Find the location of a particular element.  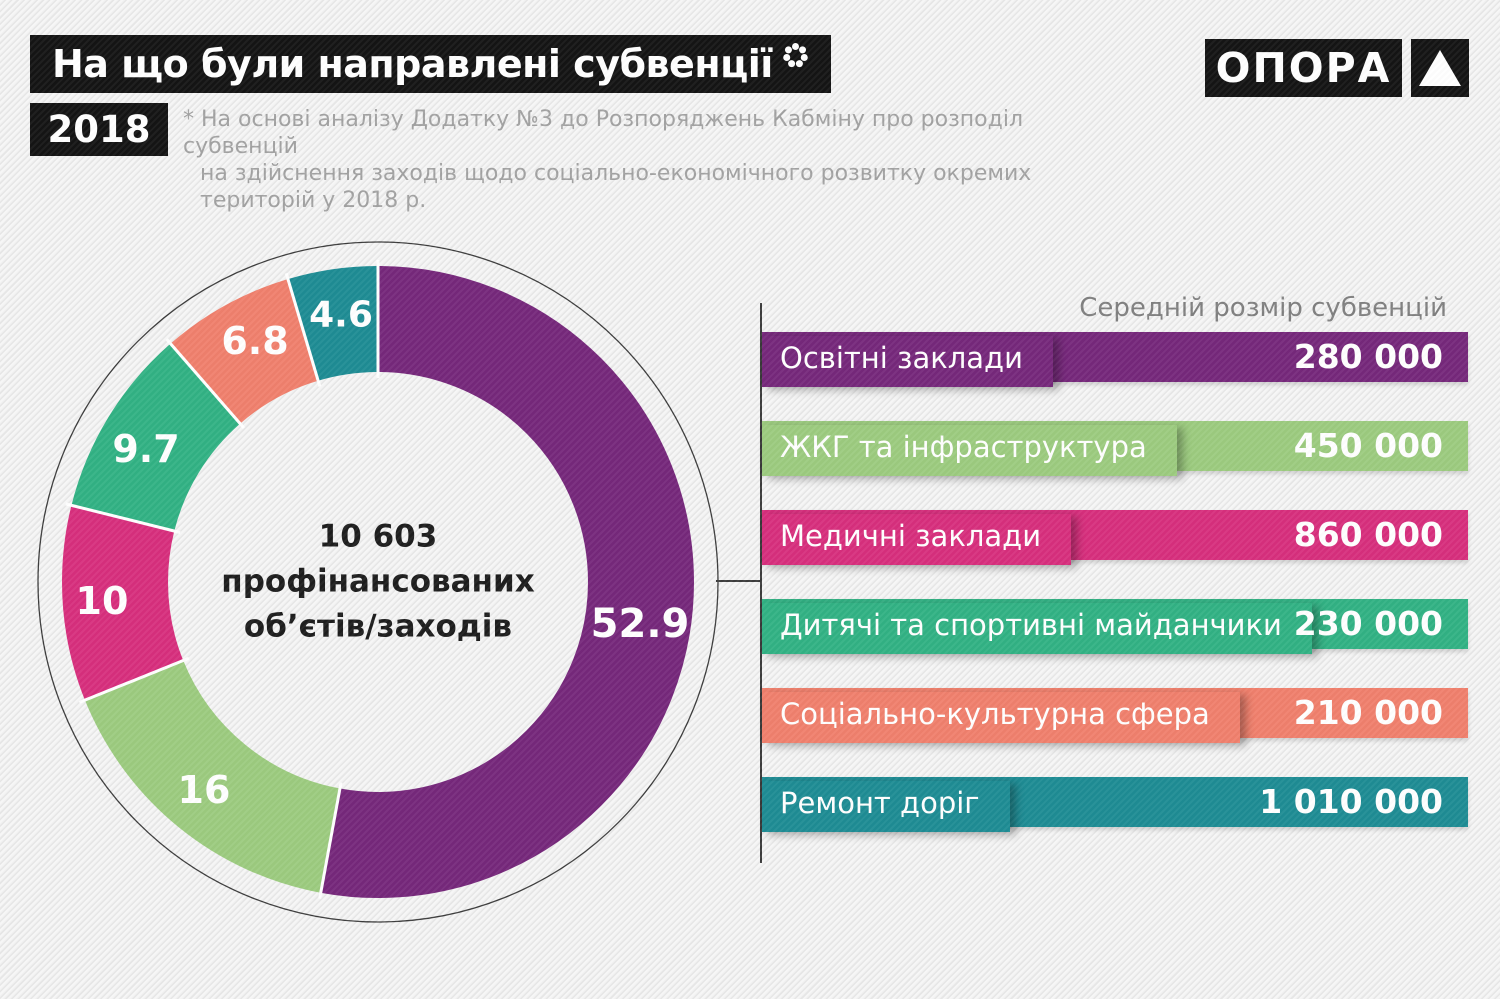

bar-value: 230 000 is located at coordinates (1368, 623).